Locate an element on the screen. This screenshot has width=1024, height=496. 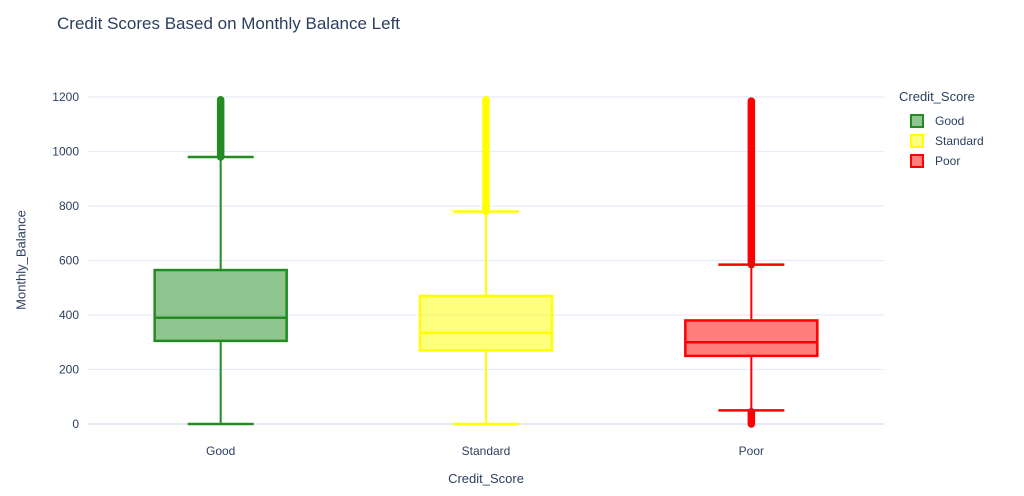
x-tick-label-good: Good is located at coordinates (220, 451).